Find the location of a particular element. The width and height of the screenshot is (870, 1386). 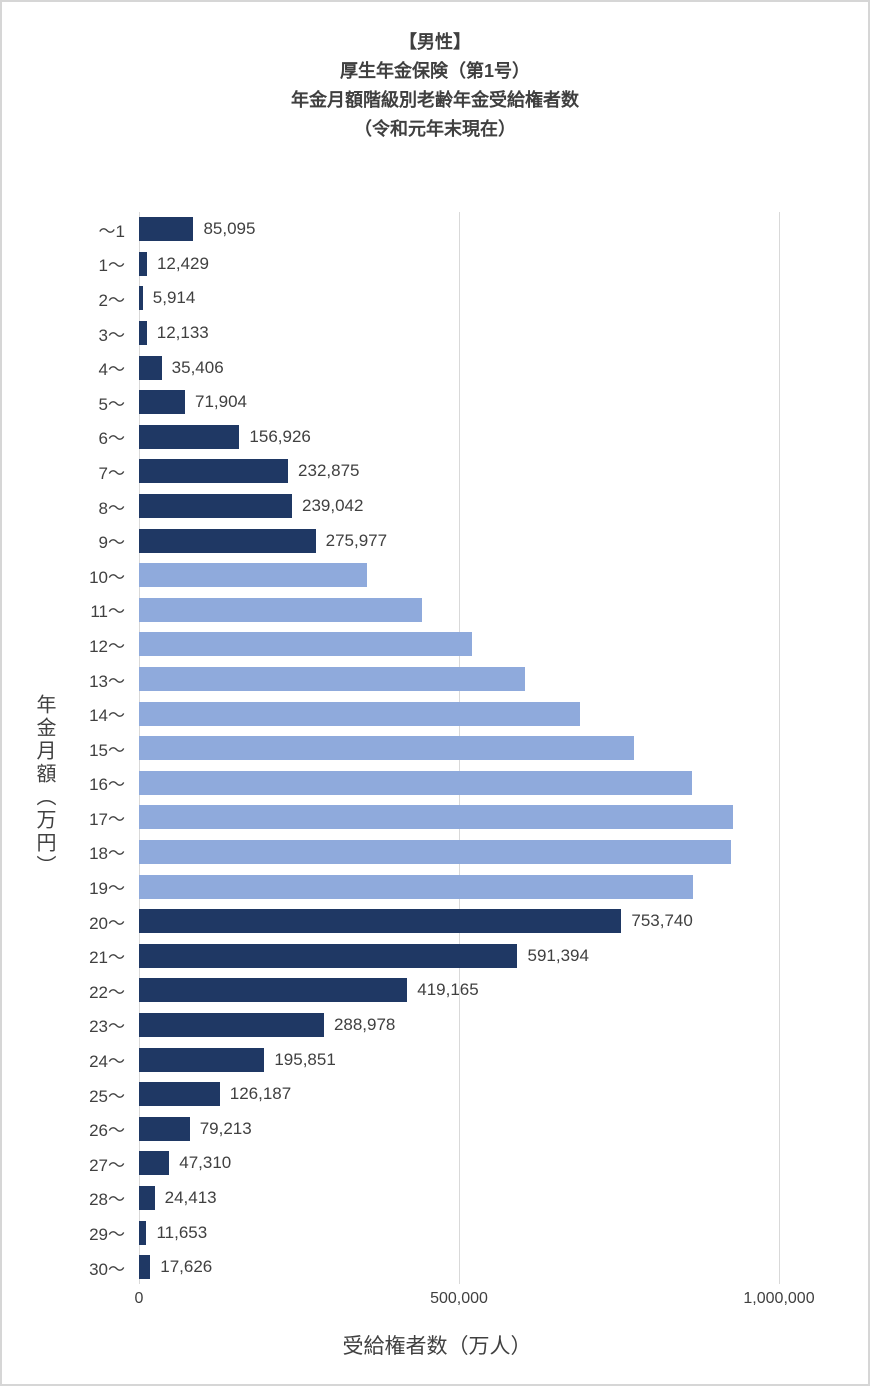

bar-row: 20〜 753,740 is located at coordinates (390, 921).